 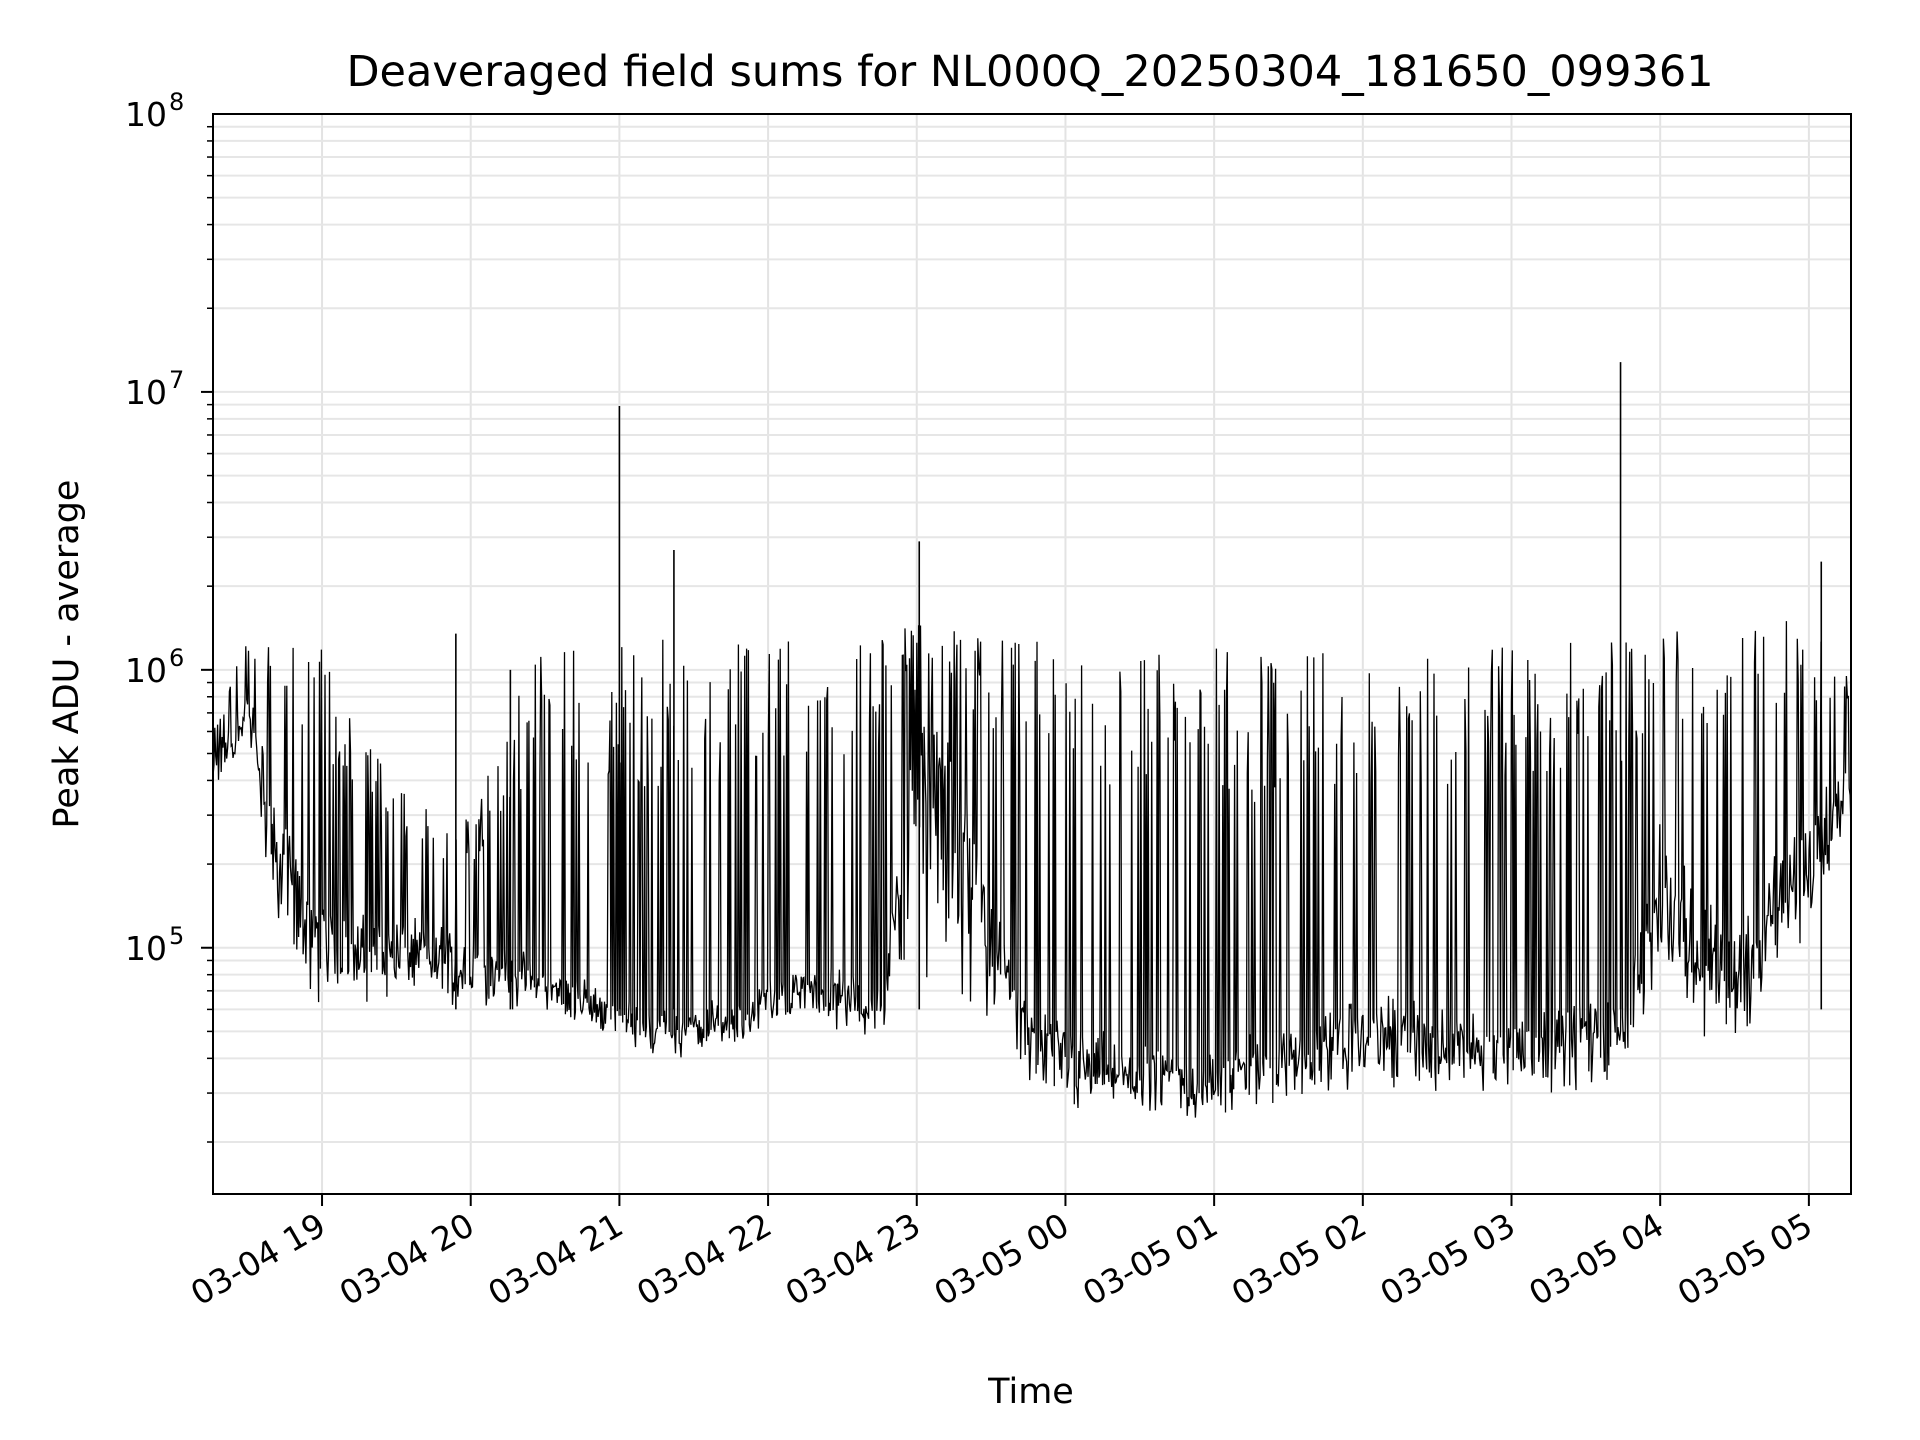 I want to click on x-tick-label: 03-04 23, so click(x=853, y=1259).